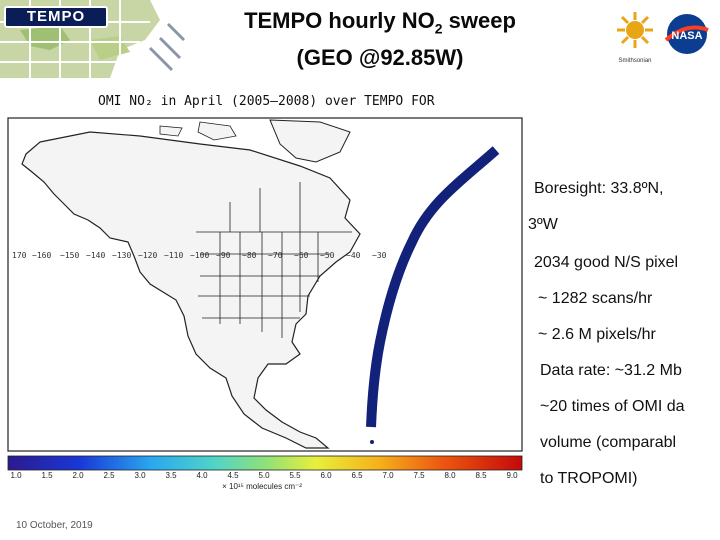 This screenshot has width=720, height=540. What do you see at coordinates (295, 475) in the screenshot?
I see `svg-text: 5.5` at bounding box center [295, 475].